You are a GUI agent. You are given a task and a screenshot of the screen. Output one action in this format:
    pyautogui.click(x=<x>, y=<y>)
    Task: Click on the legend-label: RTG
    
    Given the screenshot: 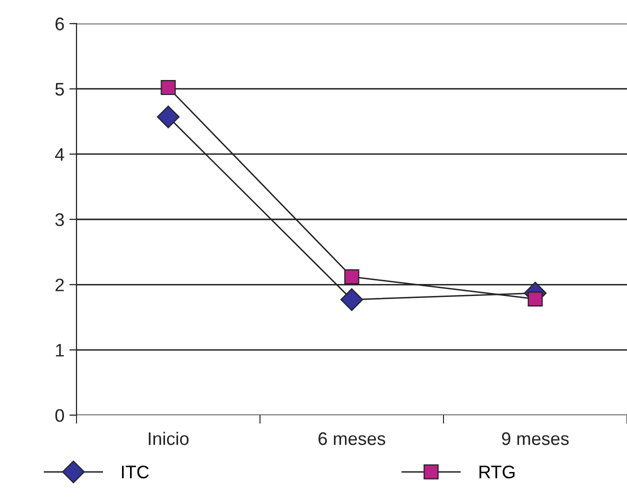 What is the action you would take?
    pyautogui.click(x=497, y=472)
    